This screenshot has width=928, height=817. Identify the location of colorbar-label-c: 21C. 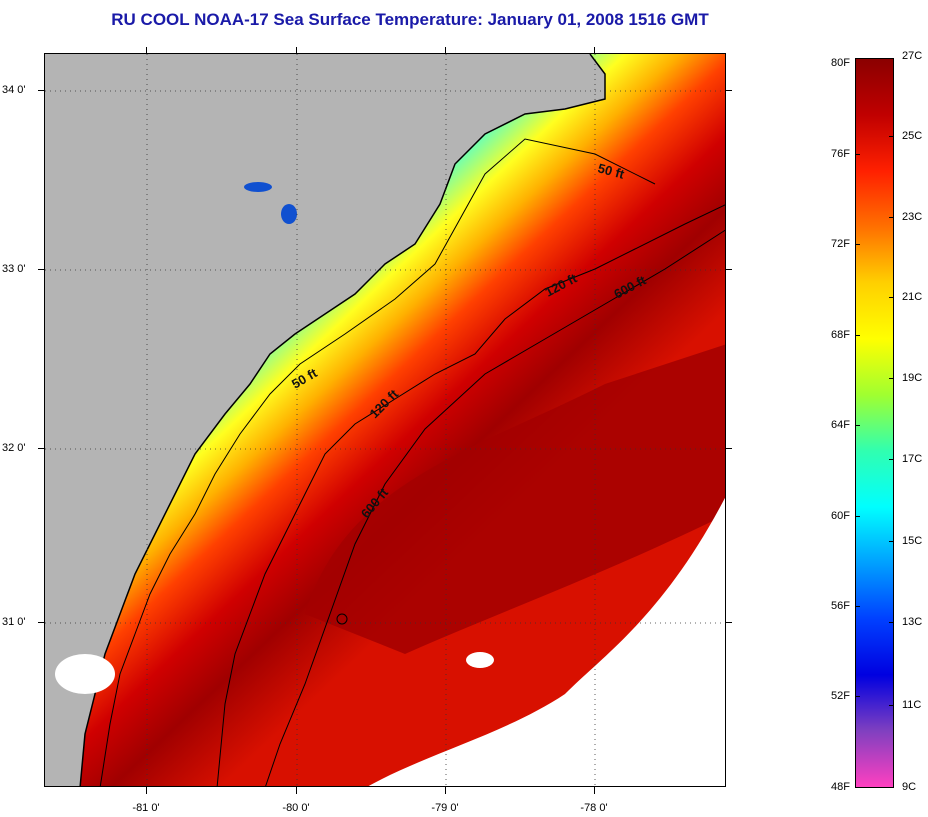
(912, 297).